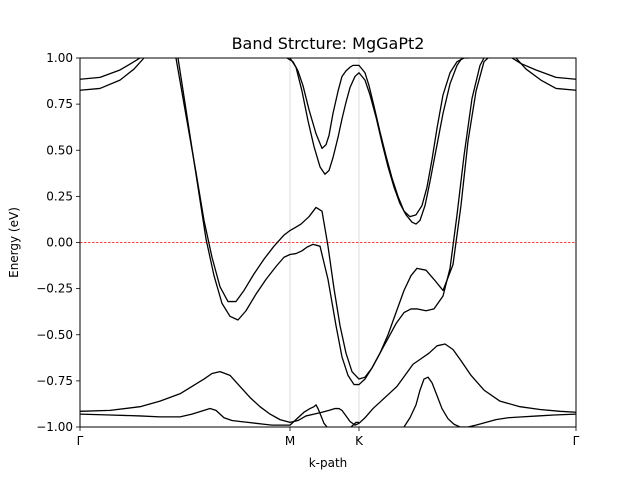 This screenshot has height=480, width=640. Describe the element at coordinates (328, 43) in the screenshot. I see `chart-title: Band Strcture: MgGaPt2` at that location.